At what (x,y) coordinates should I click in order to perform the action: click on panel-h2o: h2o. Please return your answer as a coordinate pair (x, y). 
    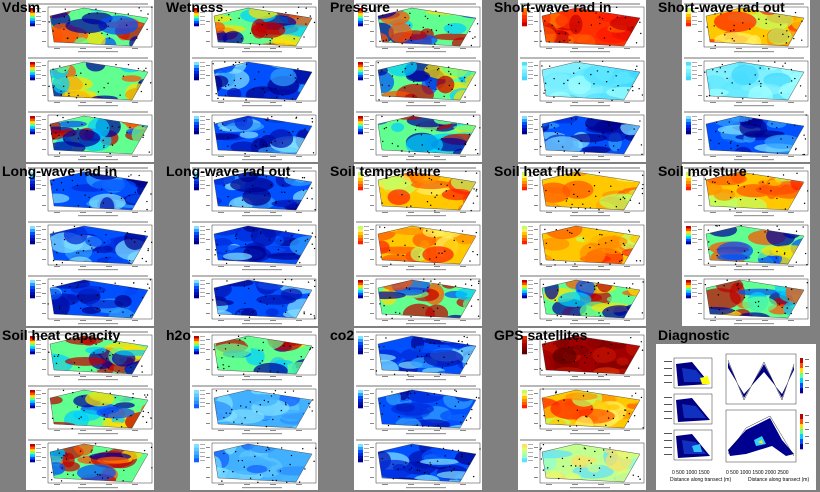
    Looking at the image, I should click on (246, 409).